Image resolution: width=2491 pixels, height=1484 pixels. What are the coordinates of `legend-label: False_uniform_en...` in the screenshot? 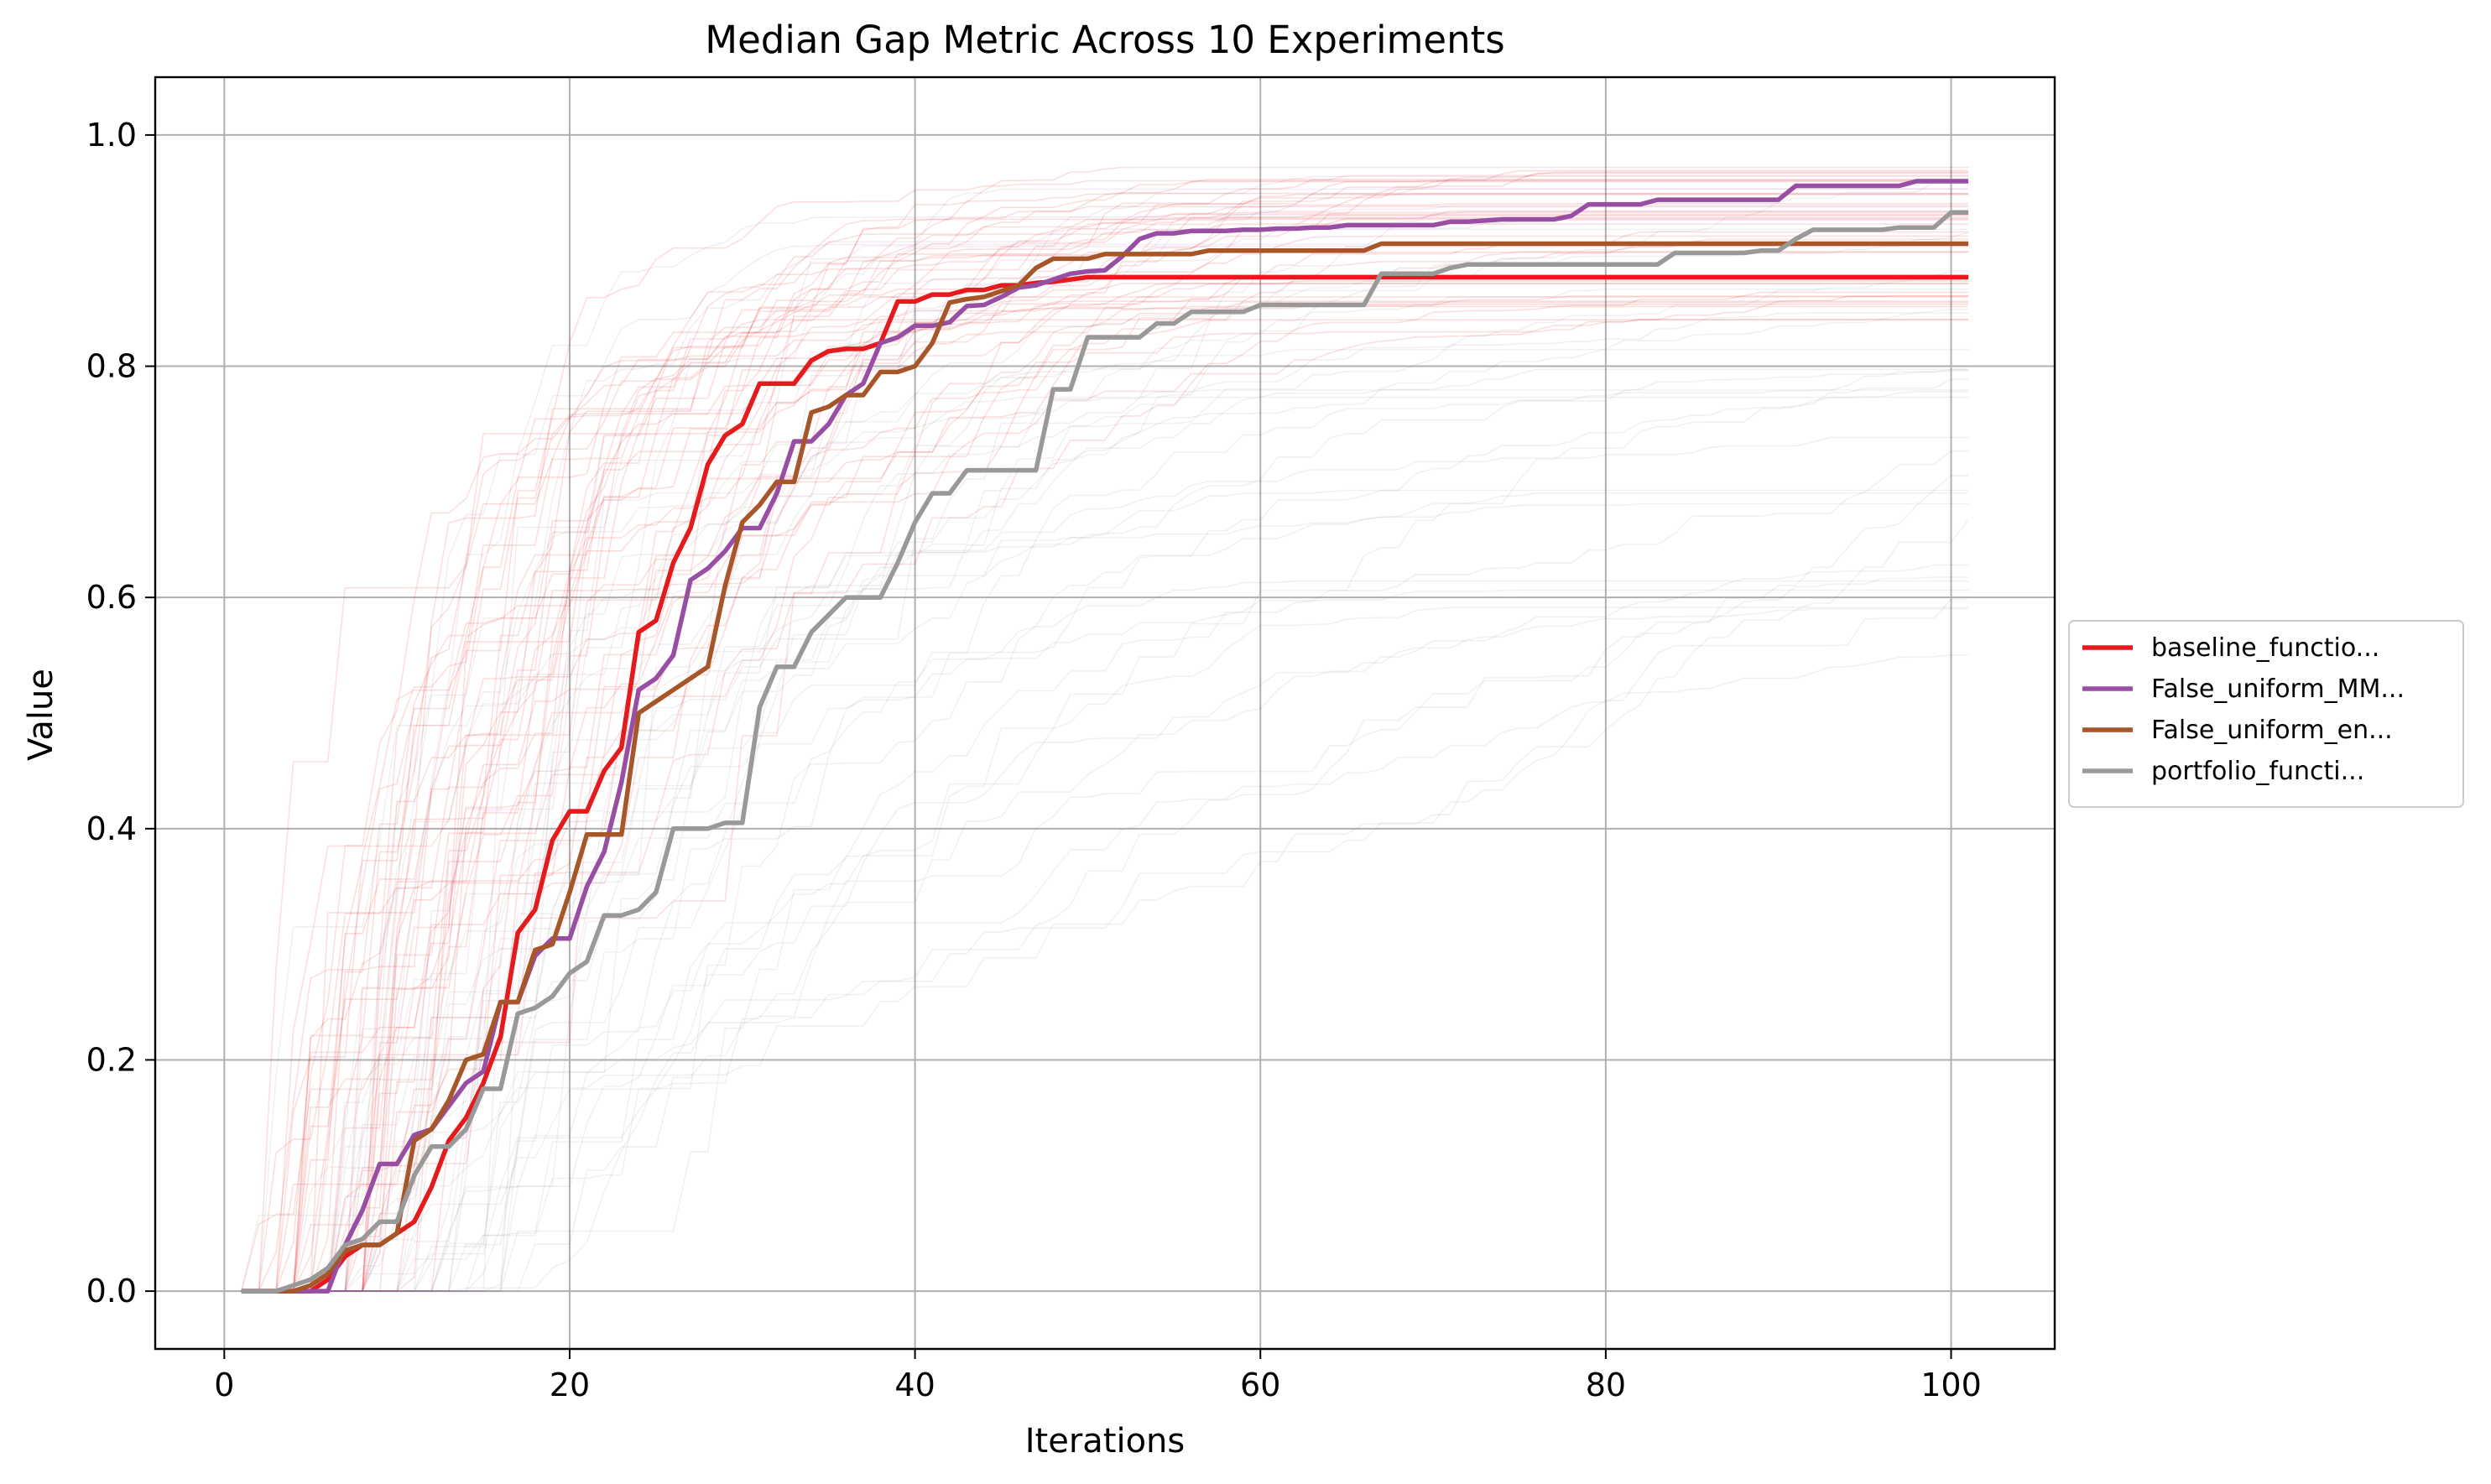 It's located at (2272, 730).